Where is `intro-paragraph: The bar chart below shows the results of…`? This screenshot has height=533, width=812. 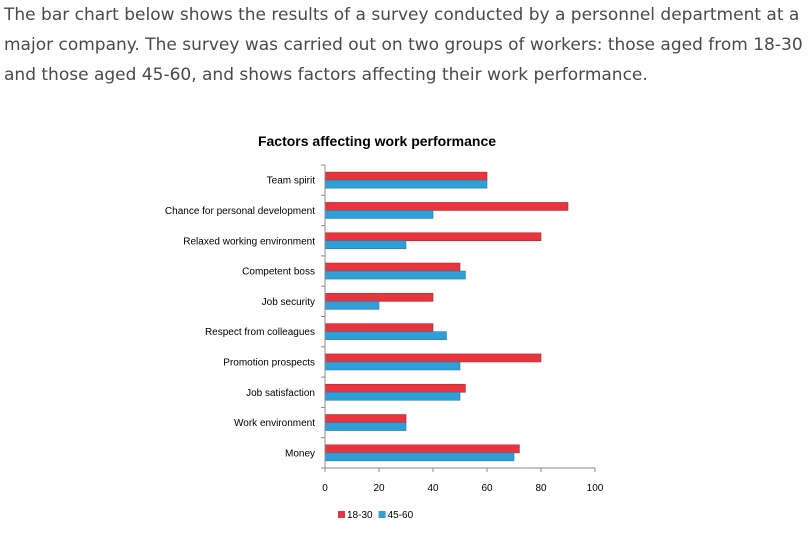 intro-paragraph: The bar chart below shows the results of… is located at coordinates (403, 45).